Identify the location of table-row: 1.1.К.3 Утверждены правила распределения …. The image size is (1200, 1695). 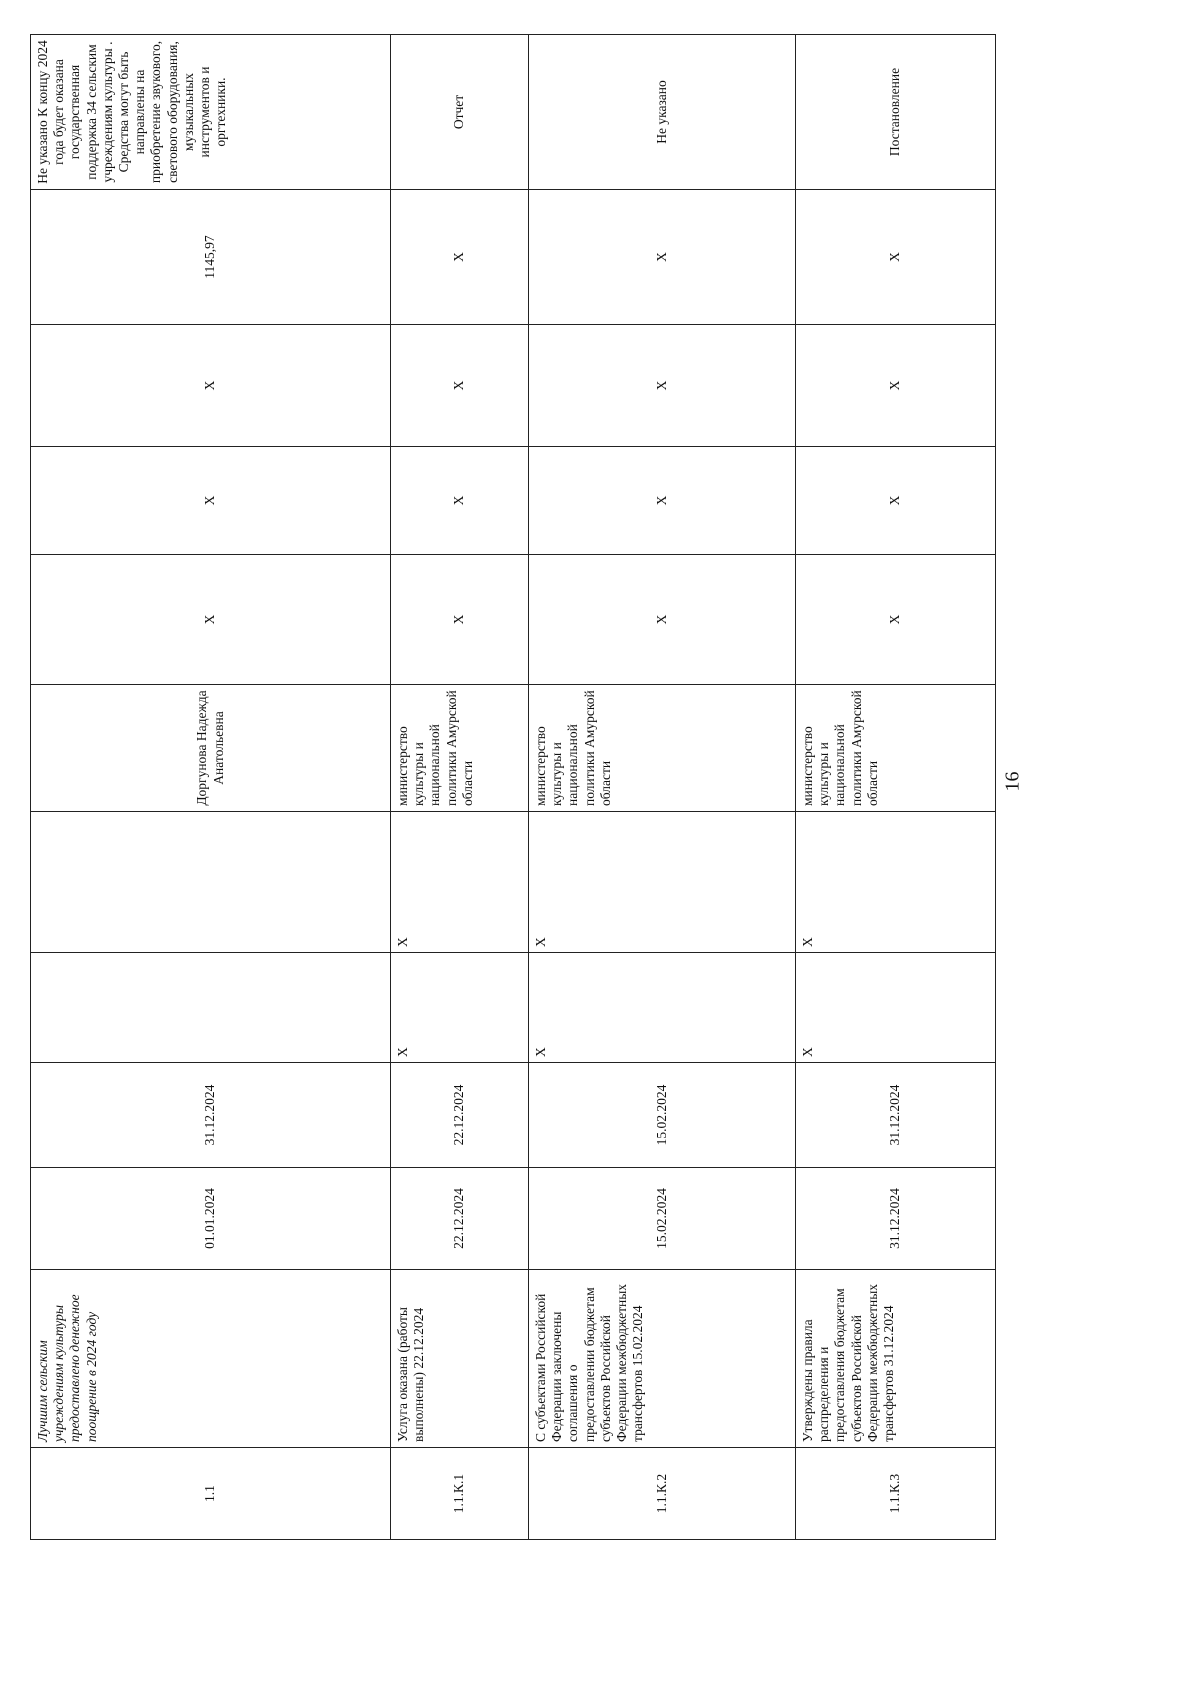
(895, 787).